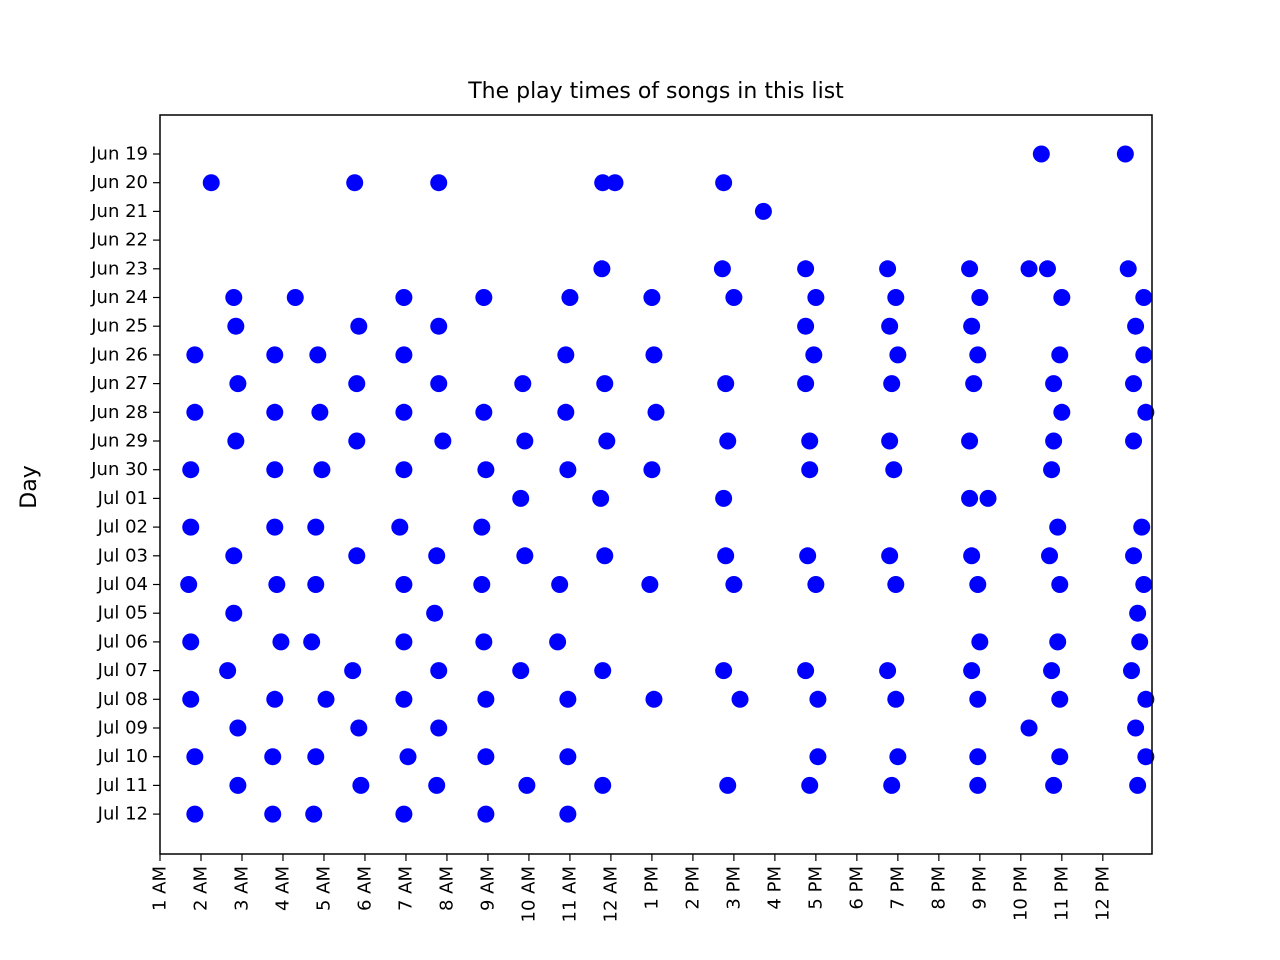  What do you see at coordinates (119, 154) in the screenshot?
I see `y-tick-label: Jun 19` at bounding box center [119, 154].